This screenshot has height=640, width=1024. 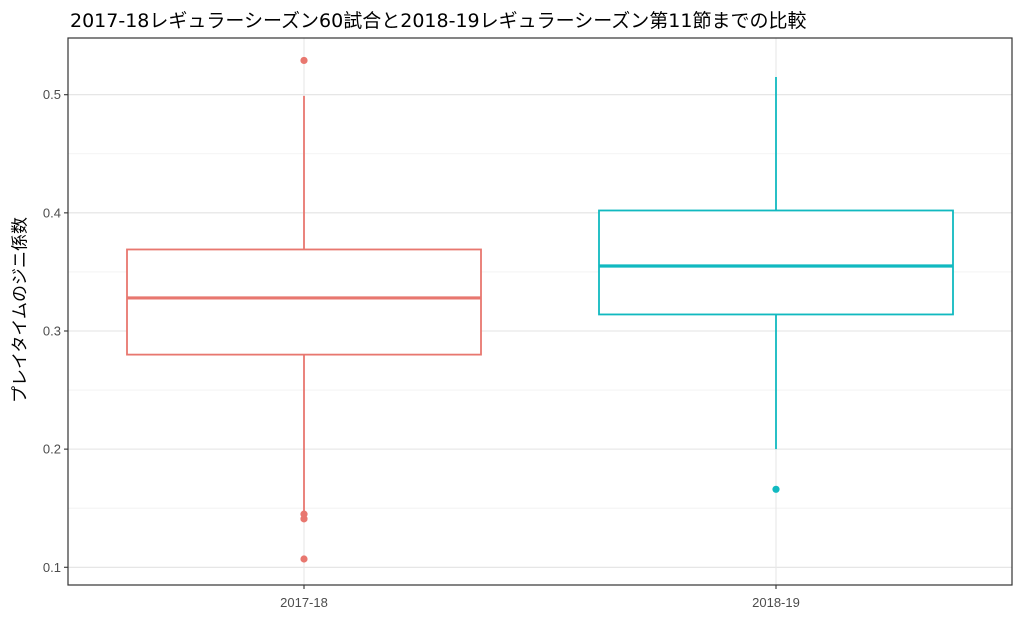 I want to click on y-tick-label: 0.3, so click(x=52, y=330).